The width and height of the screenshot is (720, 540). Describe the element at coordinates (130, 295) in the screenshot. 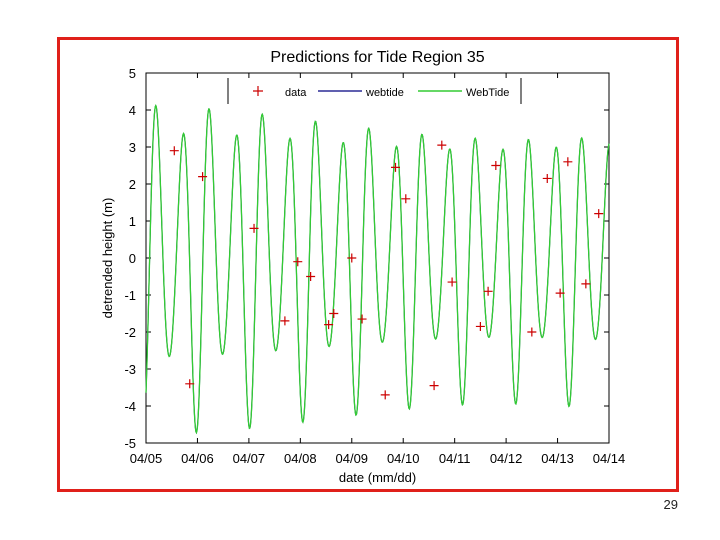

I see `y-tick-label: -1` at that location.